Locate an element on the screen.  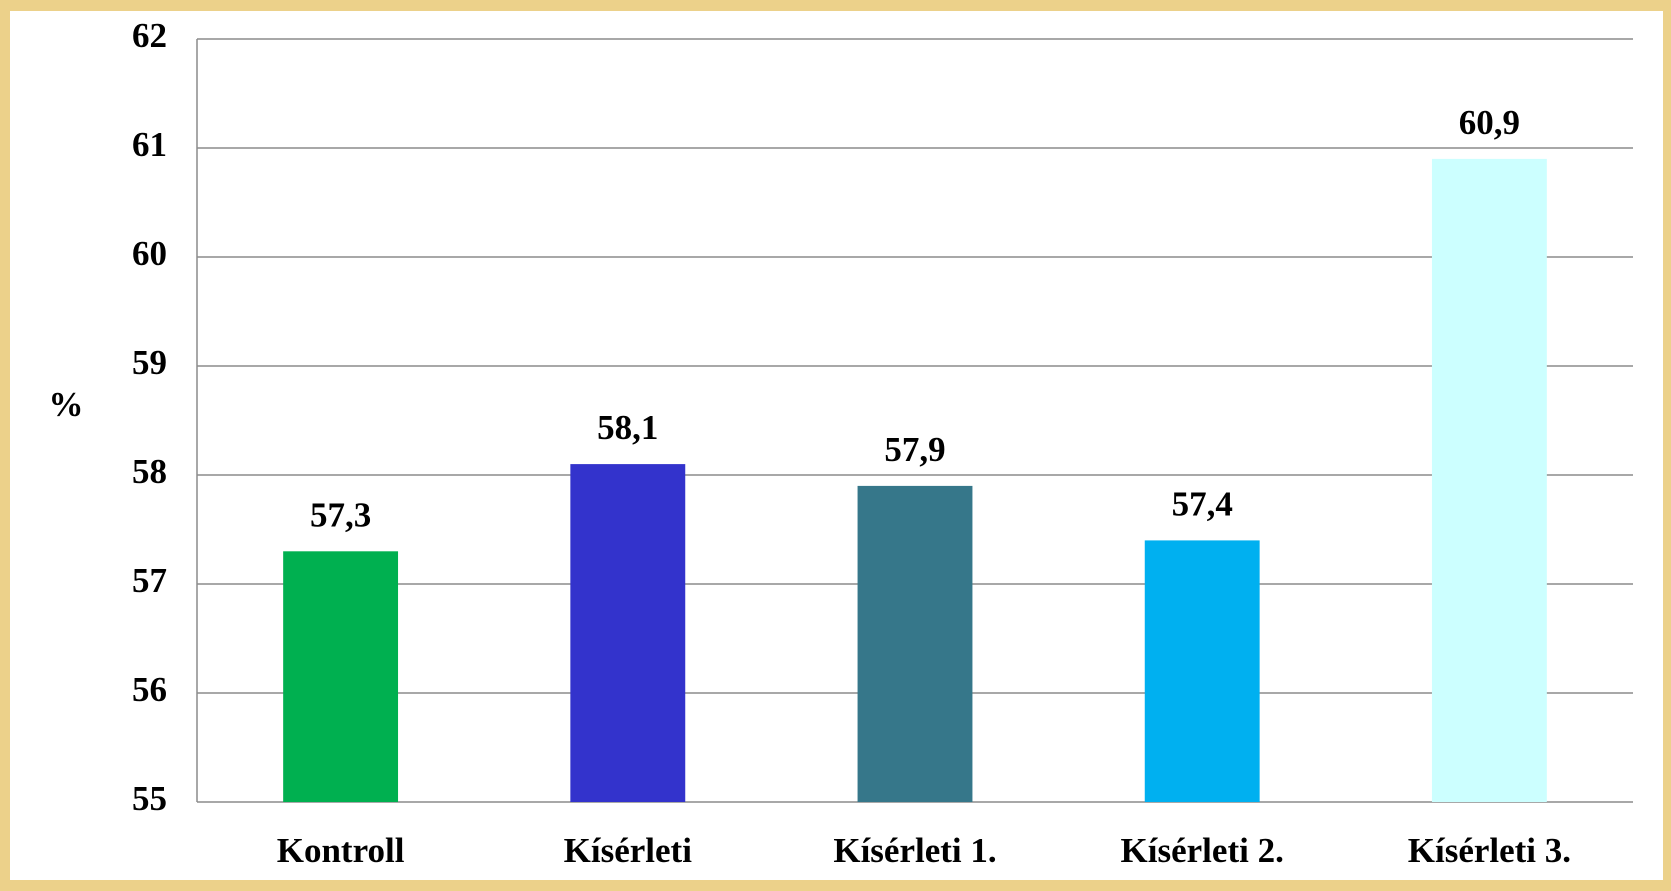
x-tick-label: Kísérleti 2. is located at coordinates (1202, 850).